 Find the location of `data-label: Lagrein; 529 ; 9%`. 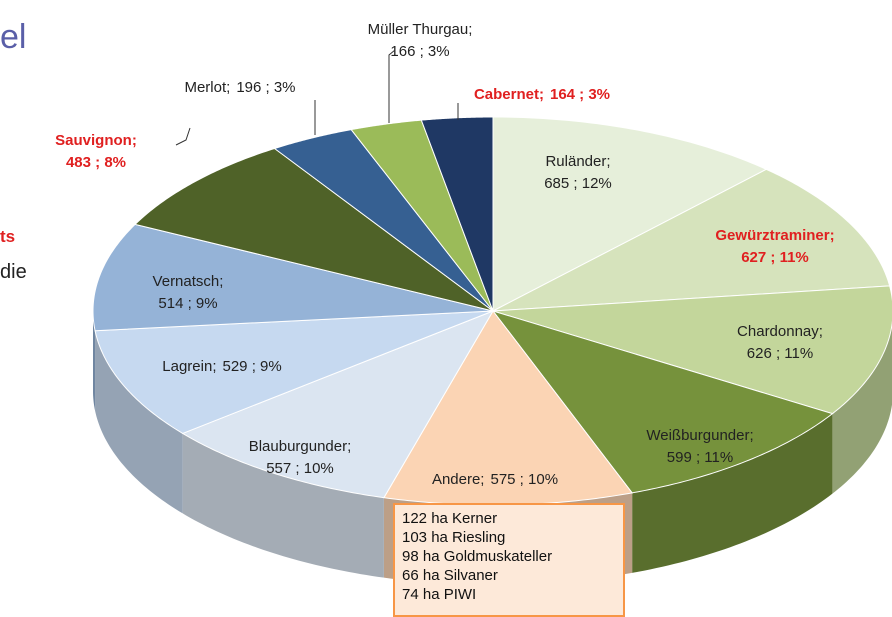

data-label: Lagrein; 529 ; 9% is located at coordinates (221, 366).